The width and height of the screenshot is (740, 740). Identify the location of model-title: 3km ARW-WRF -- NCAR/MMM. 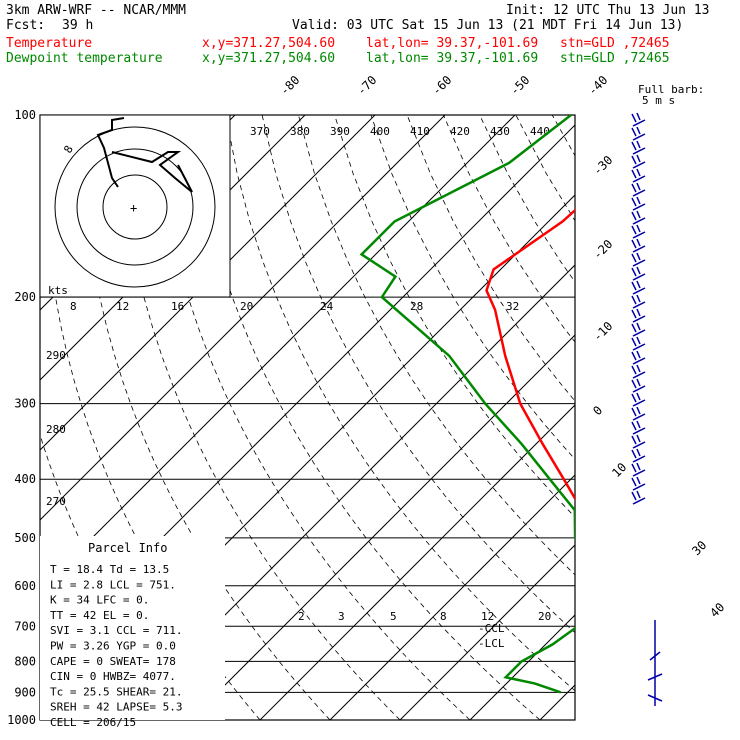
(96, 10).